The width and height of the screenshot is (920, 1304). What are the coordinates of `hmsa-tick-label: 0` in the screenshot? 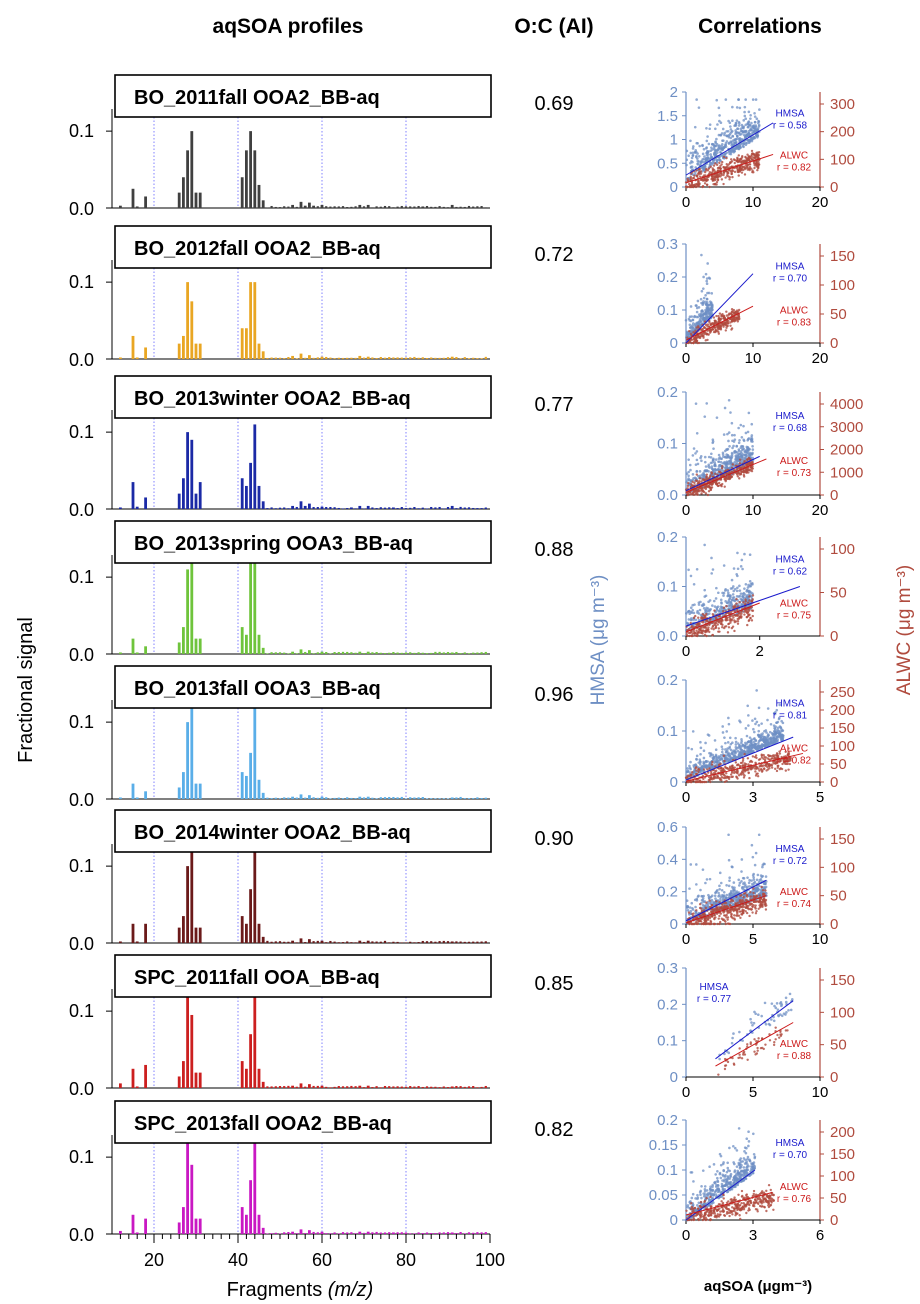 It's located at (674, 187).